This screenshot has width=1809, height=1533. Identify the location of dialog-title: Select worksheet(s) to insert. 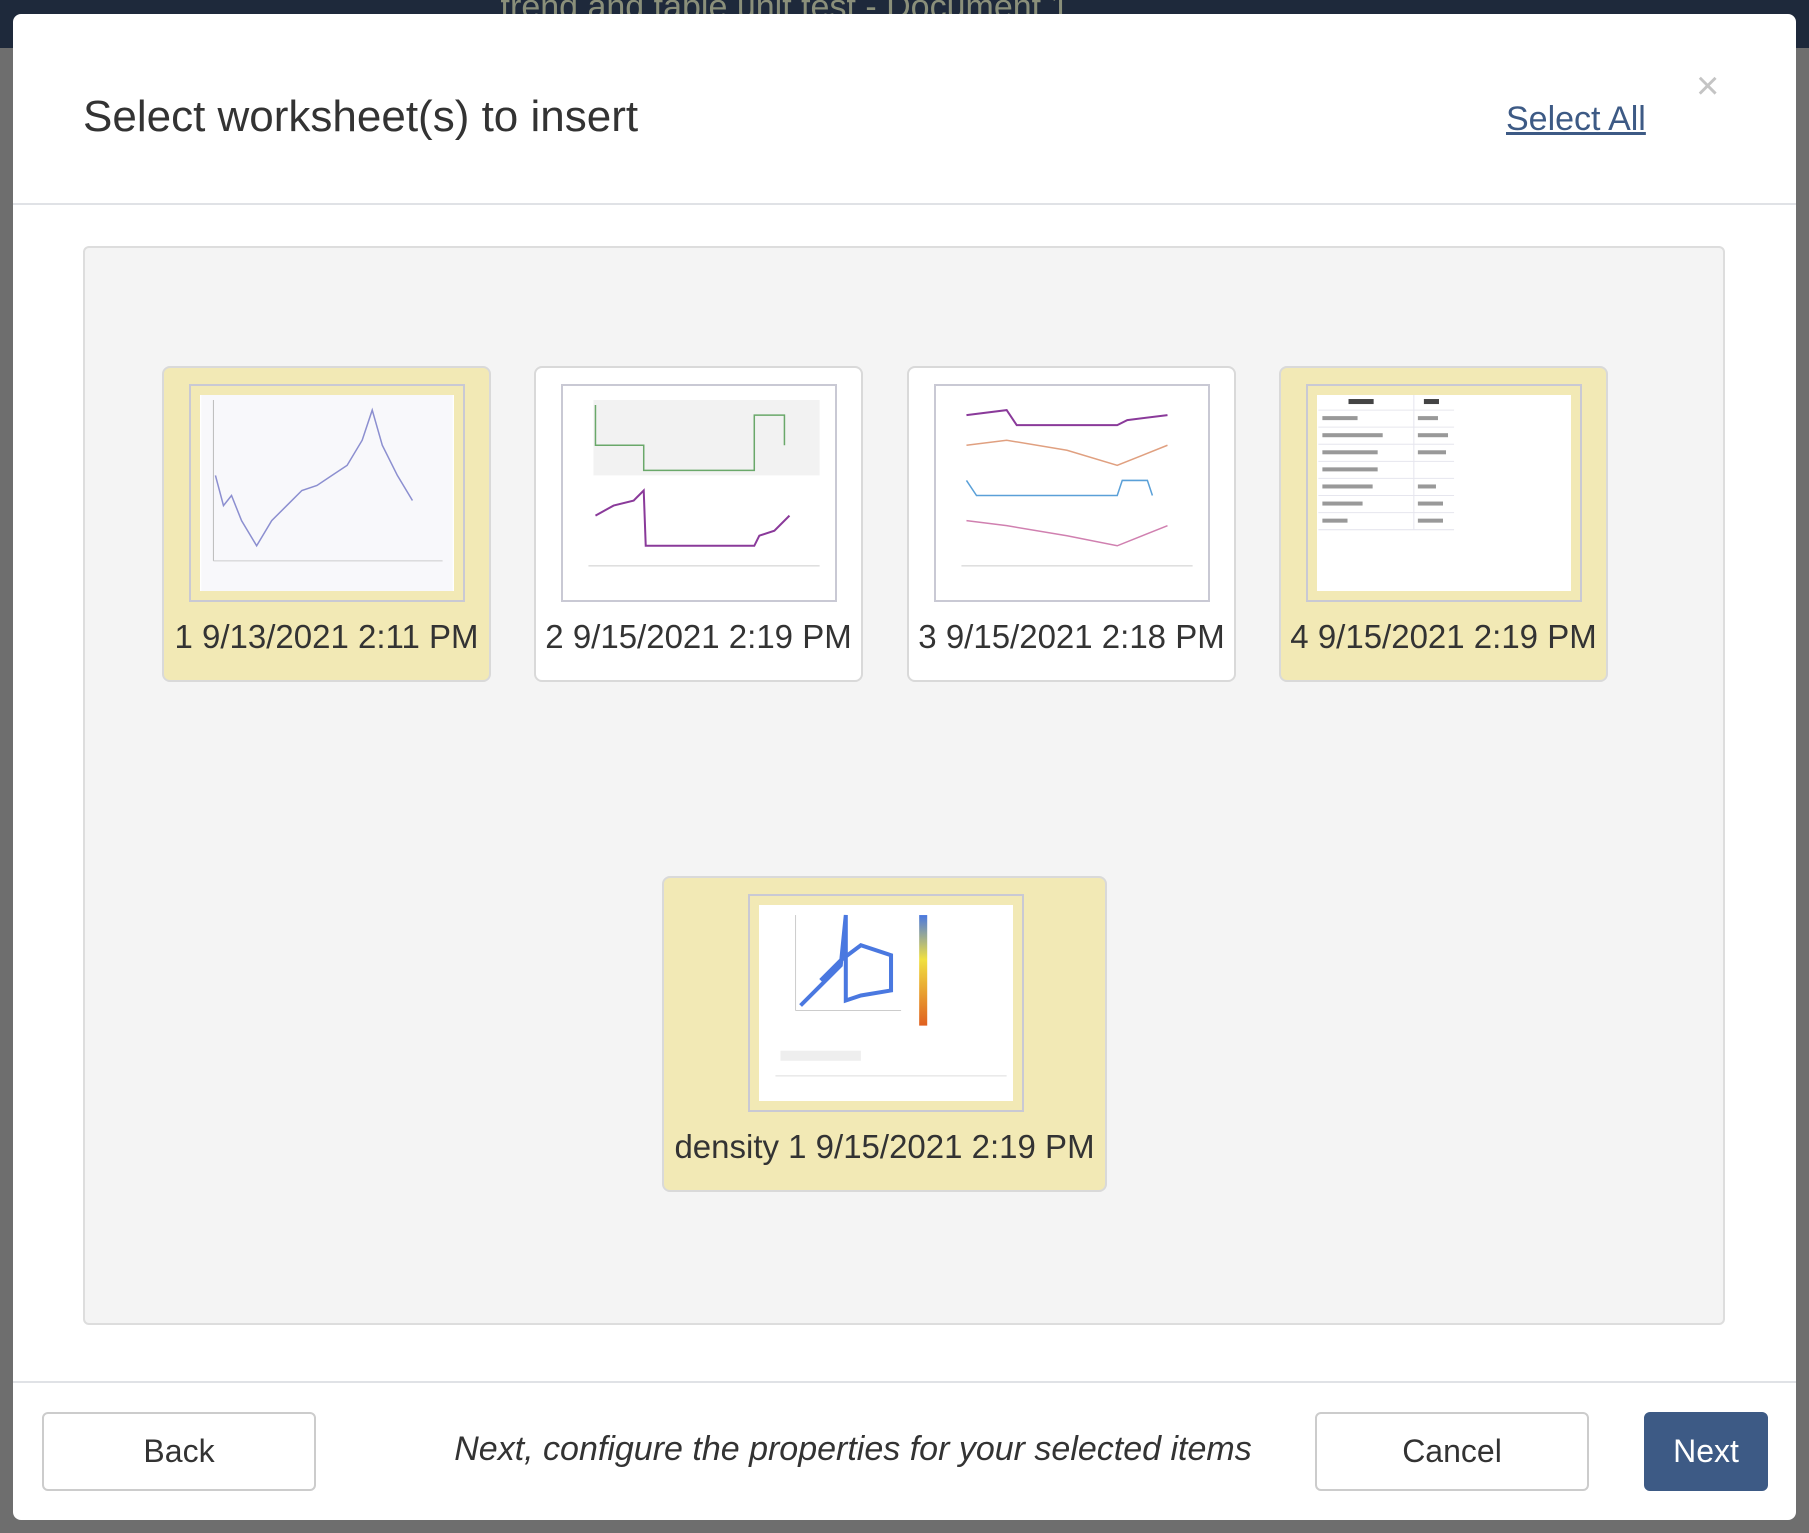
(361, 116).